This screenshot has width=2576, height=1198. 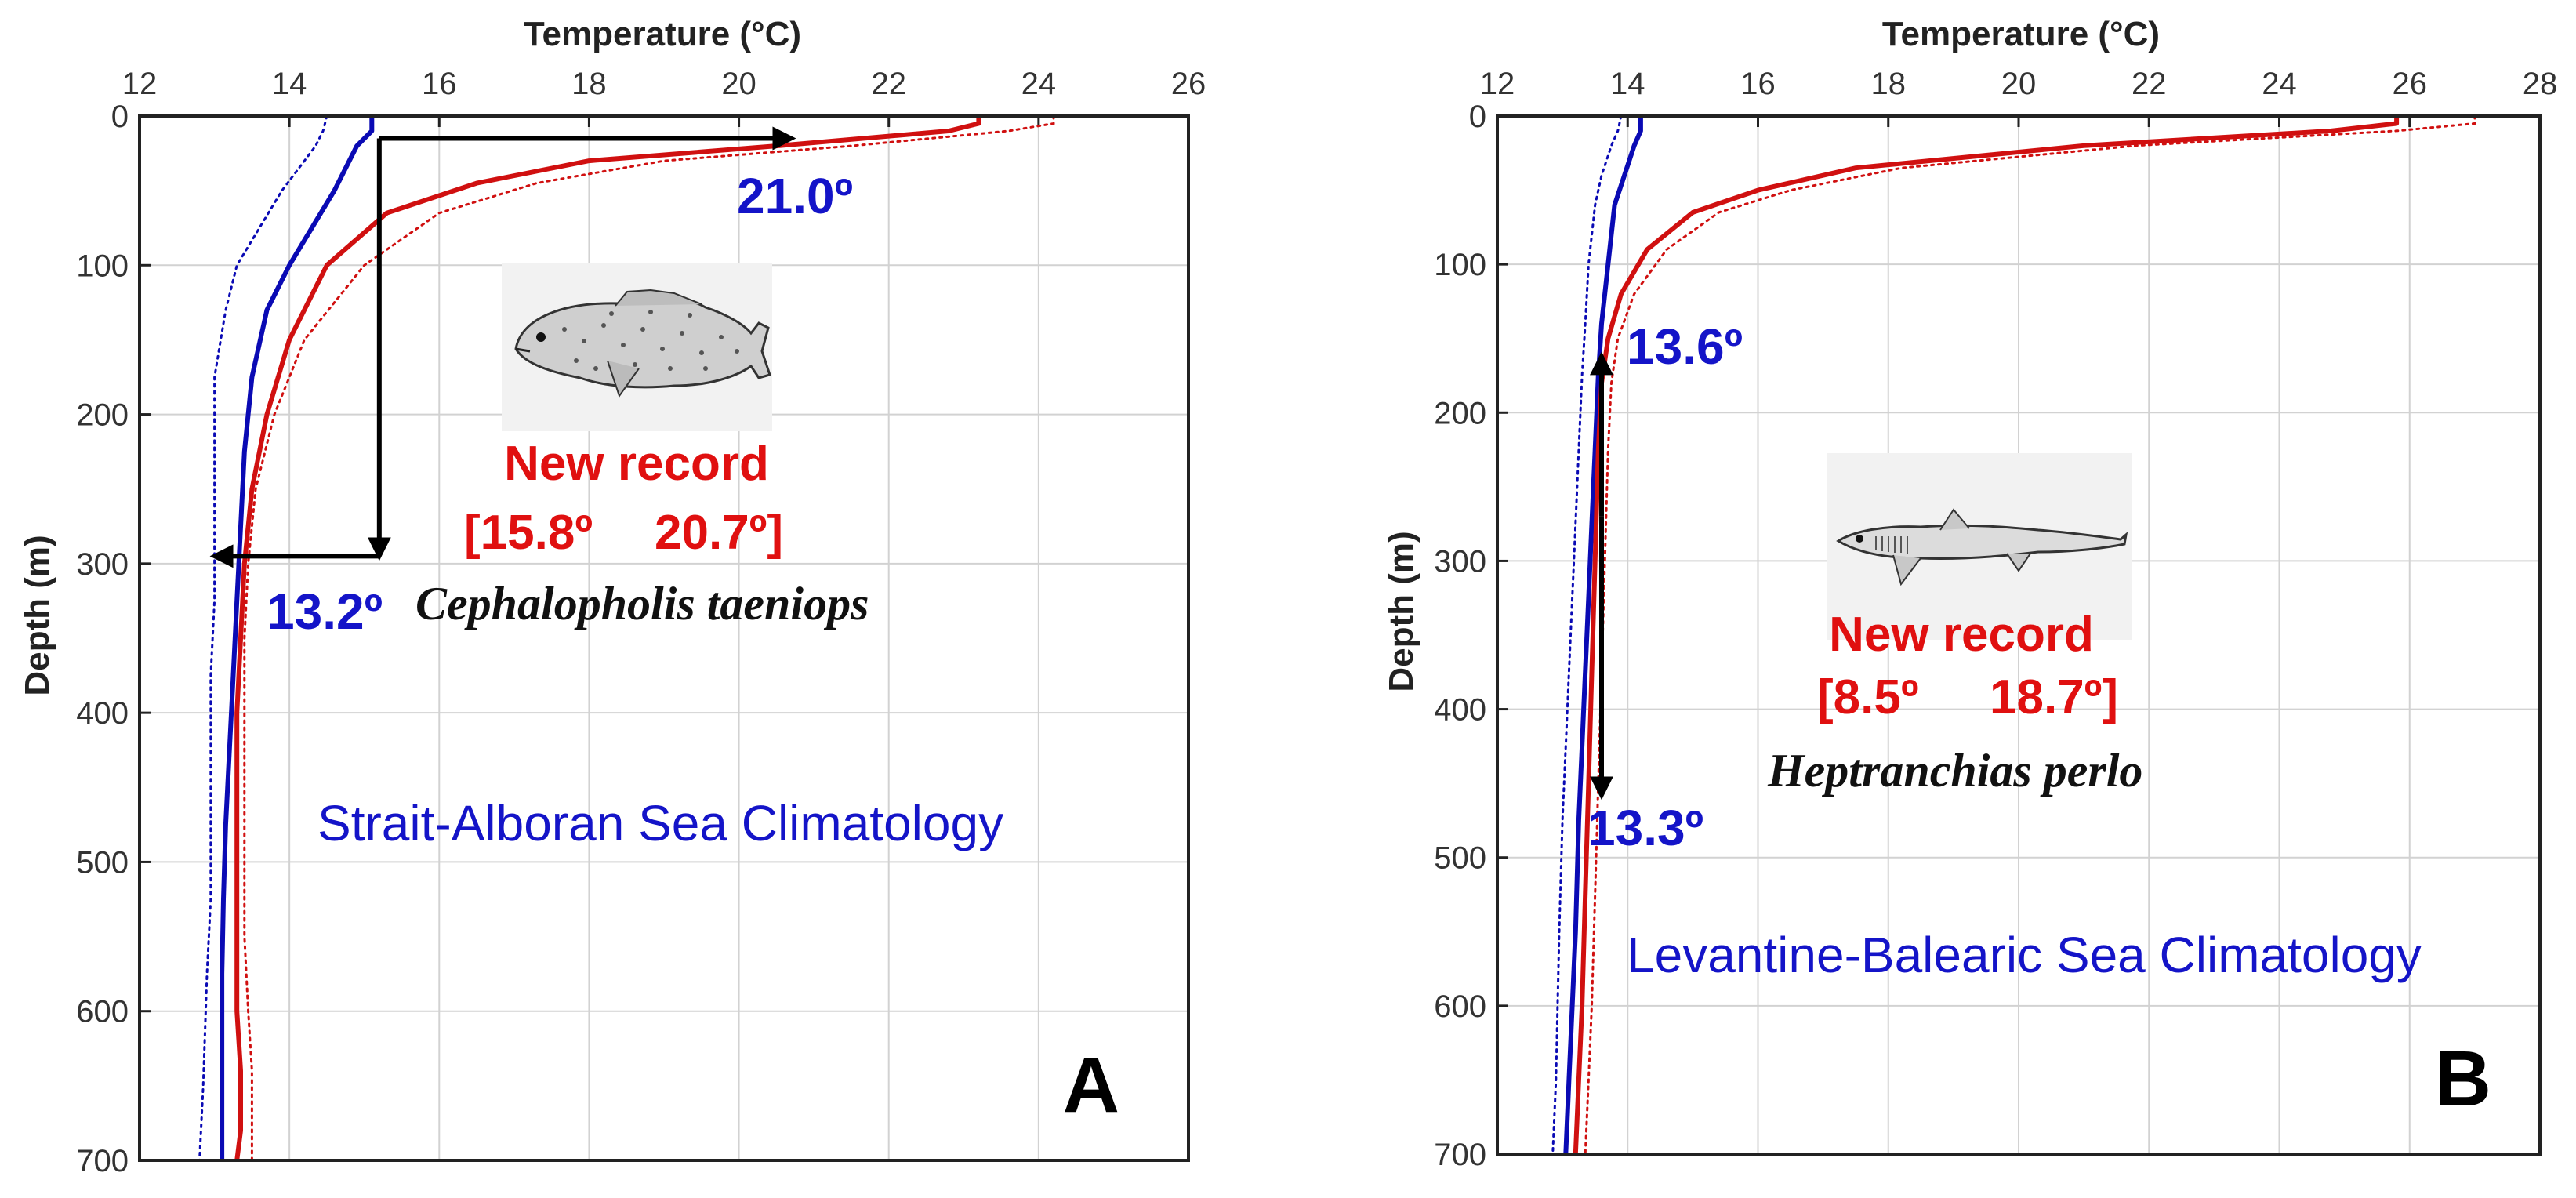 What do you see at coordinates (1955, 771) in the screenshot?
I see `panel-b-species-name: Heptranchias perlo` at bounding box center [1955, 771].